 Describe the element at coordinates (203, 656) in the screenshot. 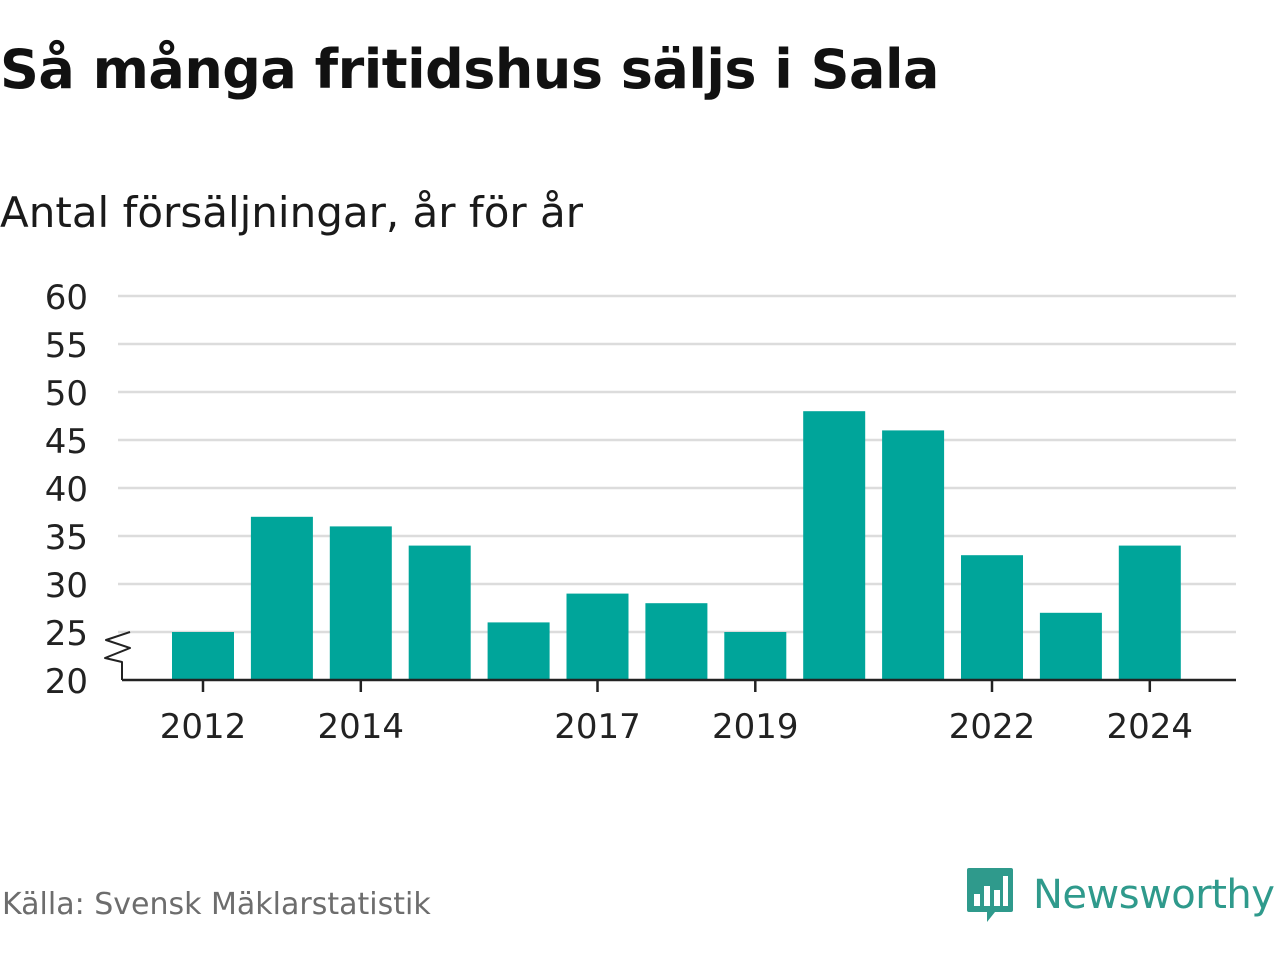

I see `bar-2012` at that location.